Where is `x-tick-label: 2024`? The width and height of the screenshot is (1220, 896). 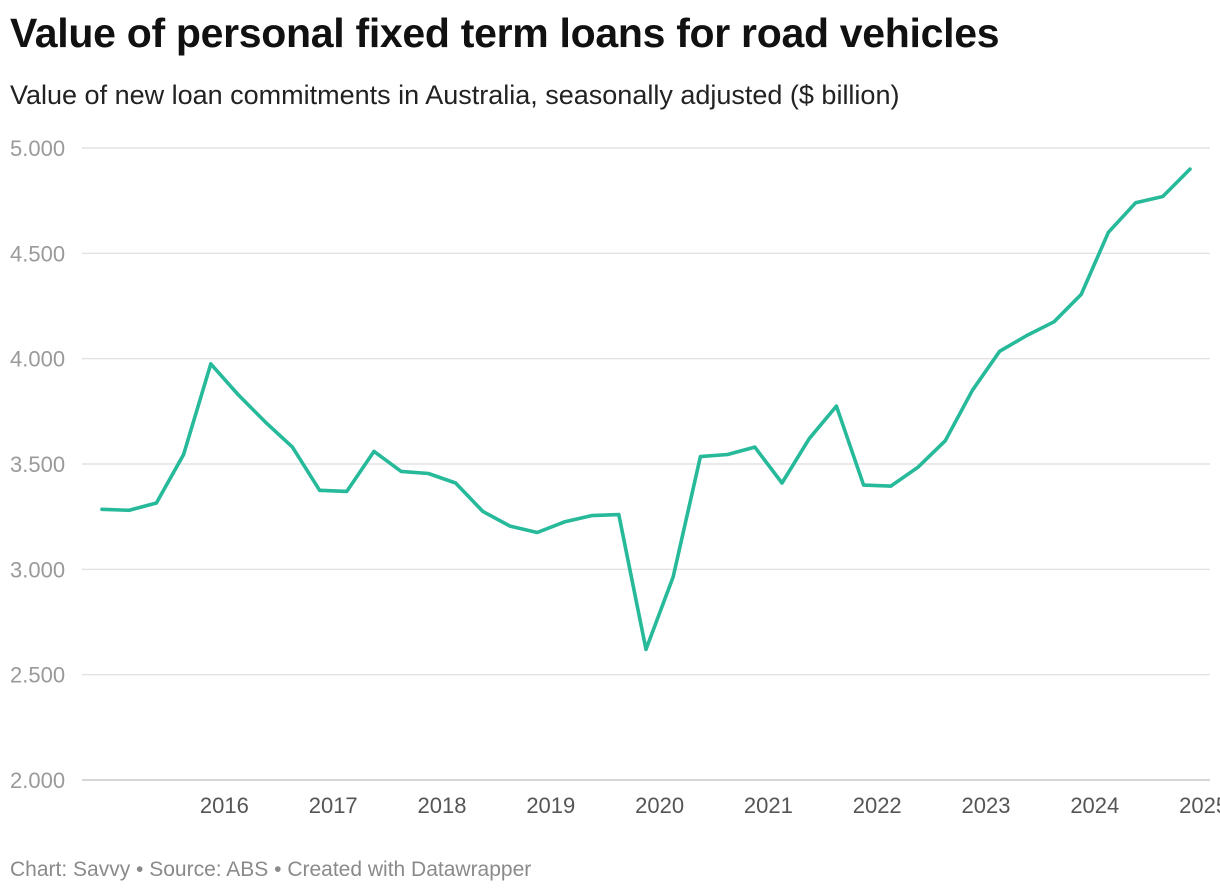 x-tick-label: 2024 is located at coordinates (1094, 805).